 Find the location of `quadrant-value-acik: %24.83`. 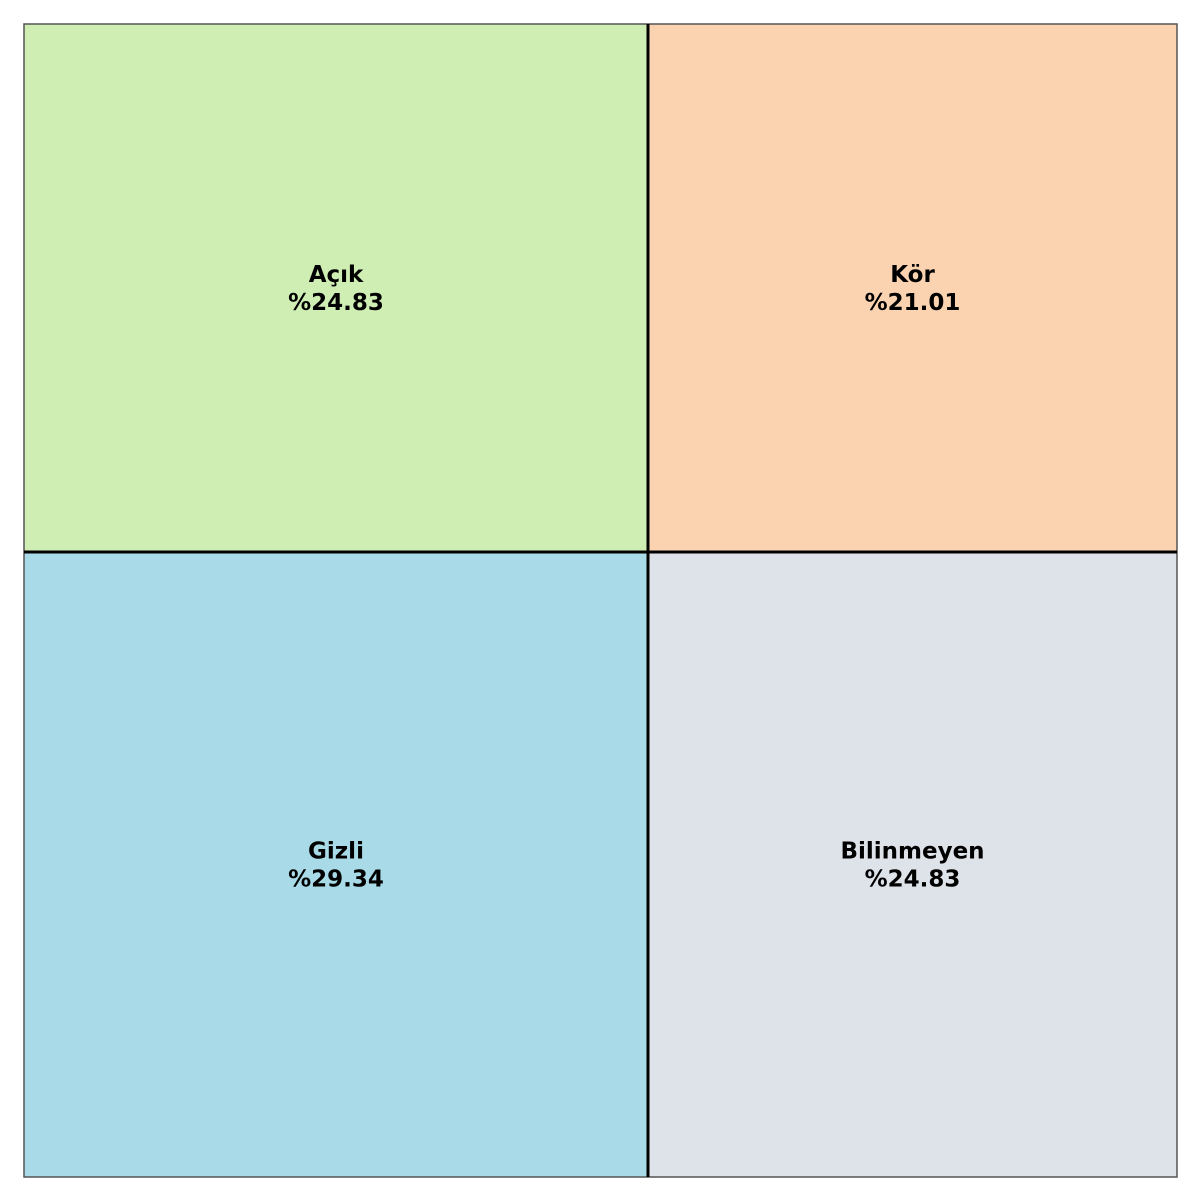

quadrant-value-acik: %24.83 is located at coordinates (336, 303).